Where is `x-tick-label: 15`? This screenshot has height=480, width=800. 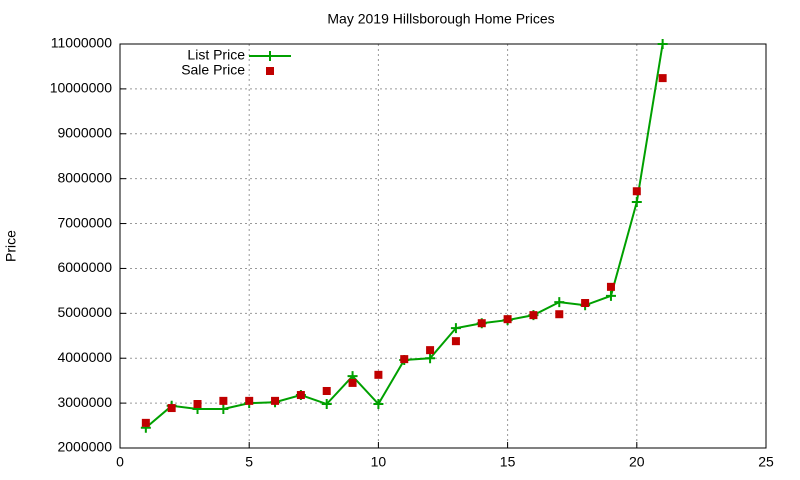 x-tick-label: 15 is located at coordinates (508, 462).